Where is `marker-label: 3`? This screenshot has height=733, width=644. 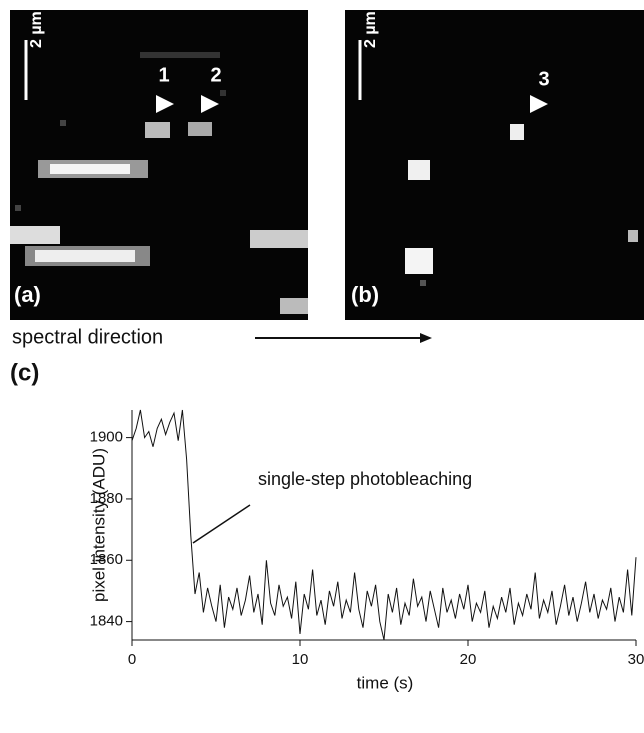
marker-label: 3 is located at coordinates (543, 79).